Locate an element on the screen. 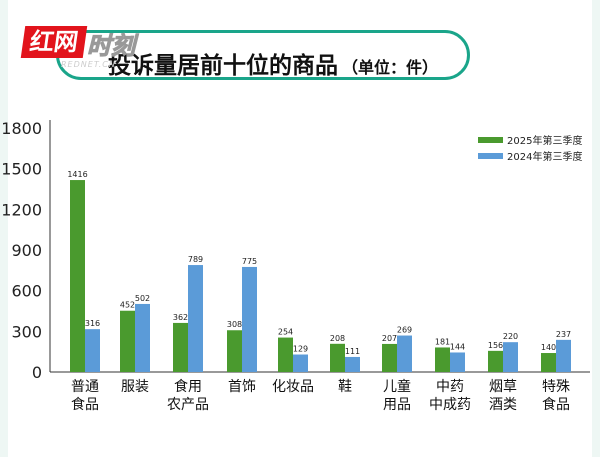 The height and width of the screenshot is (457, 600). data-label: 775 is located at coordinates (249, 261).